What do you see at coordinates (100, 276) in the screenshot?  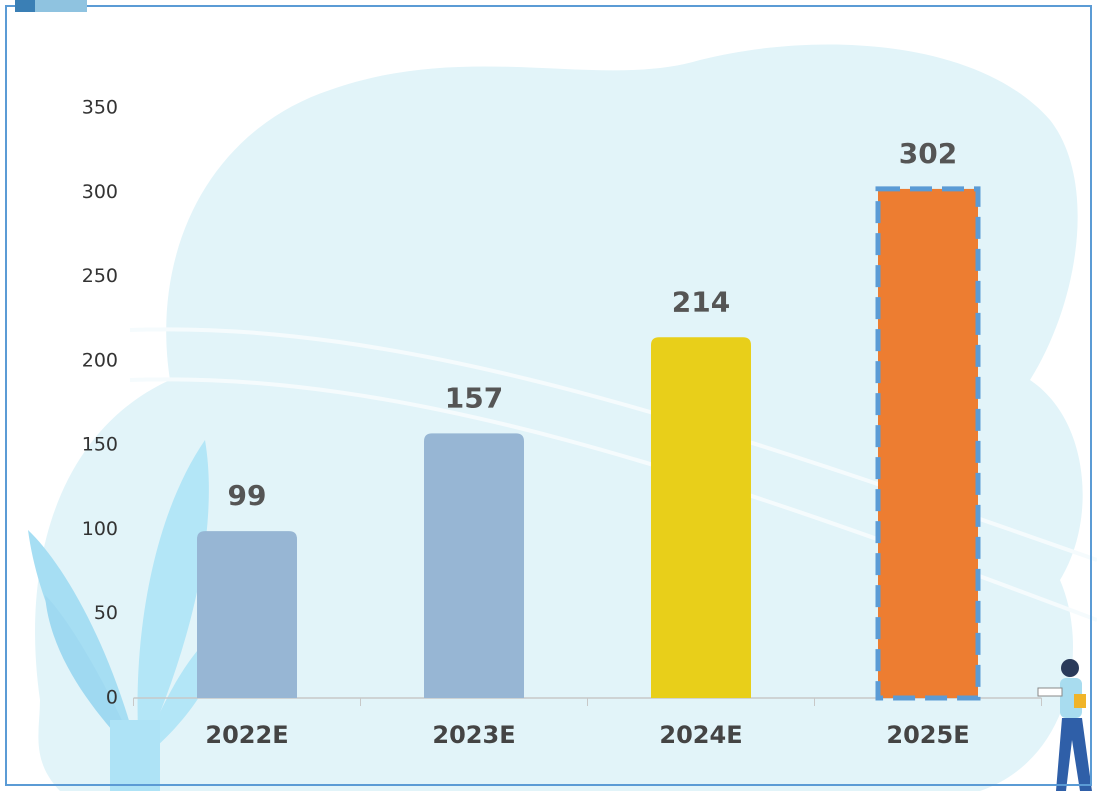 I see `y-tick-label: 250` at bounding box center [100, 276].